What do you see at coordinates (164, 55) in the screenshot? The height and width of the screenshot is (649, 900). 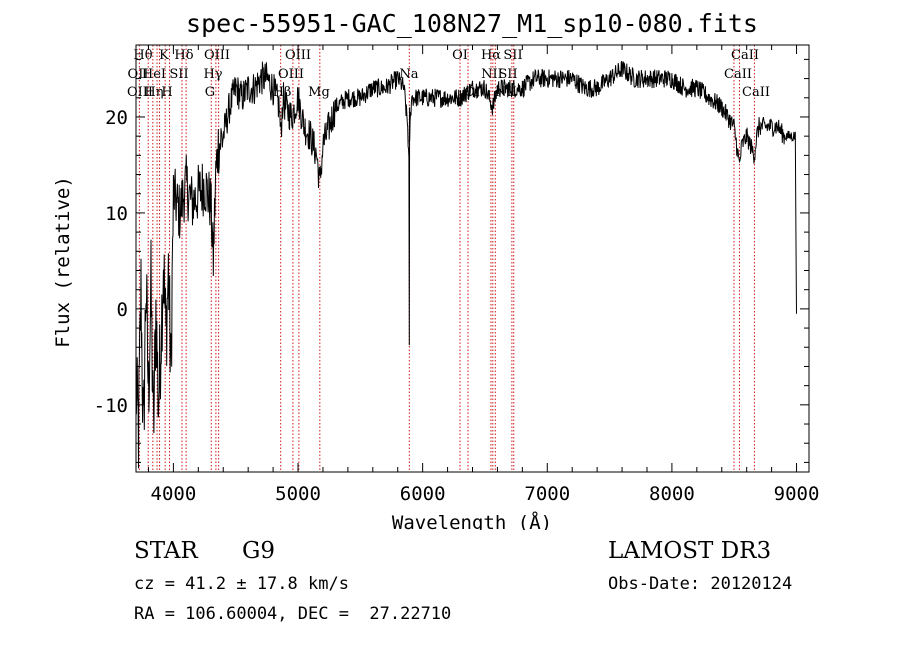 I see `line-label: K` at bounding box center [164, 55].